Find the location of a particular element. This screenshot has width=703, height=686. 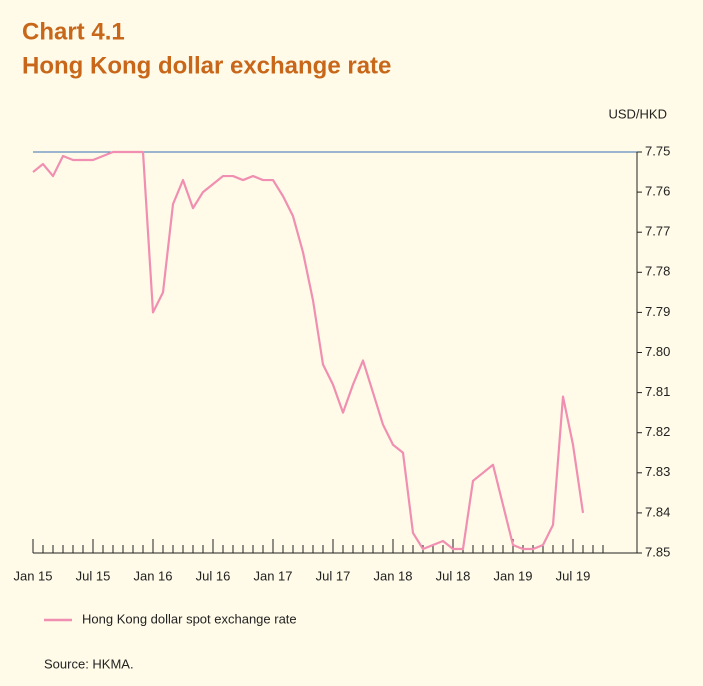

y-tick-label: 7.83 is located at coordinates (657, 471).